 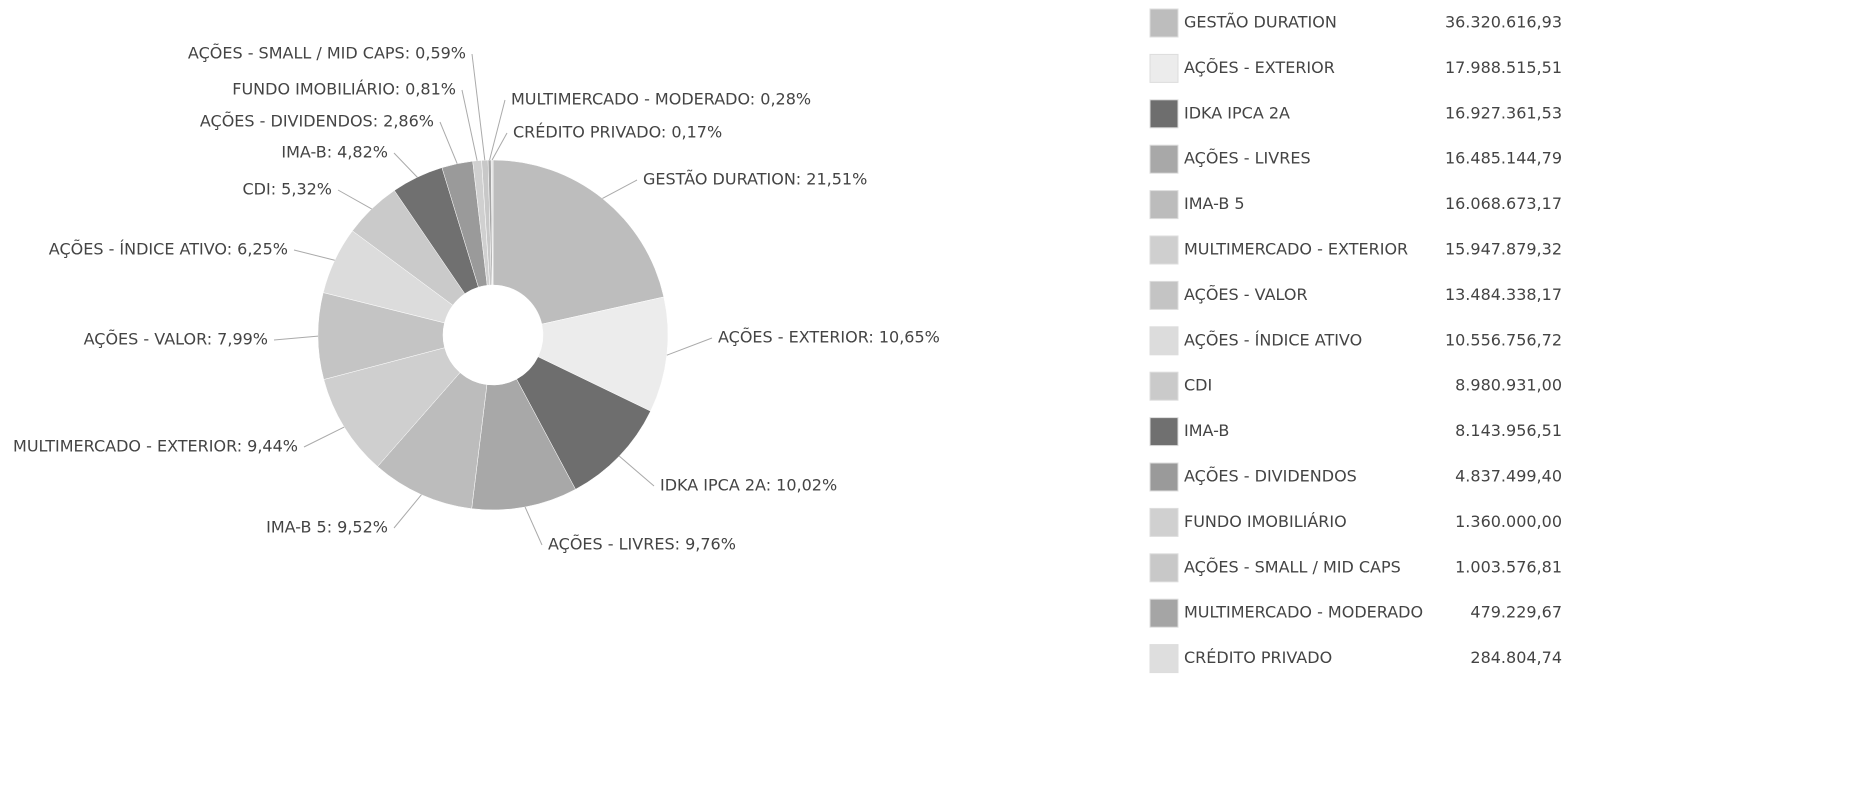 What do you see at coordinates (1296, 249) in the screenshot?
I see `legend-label: MULTIMERCADO - EXTERIOR` at bounding box center [1296, 249].